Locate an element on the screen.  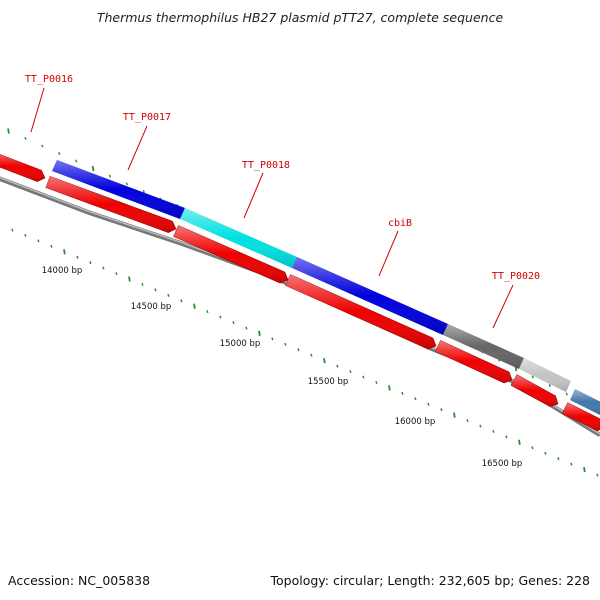
gene-label-tt-p0017: TT_P0017 is located at coordinates (147, 117).